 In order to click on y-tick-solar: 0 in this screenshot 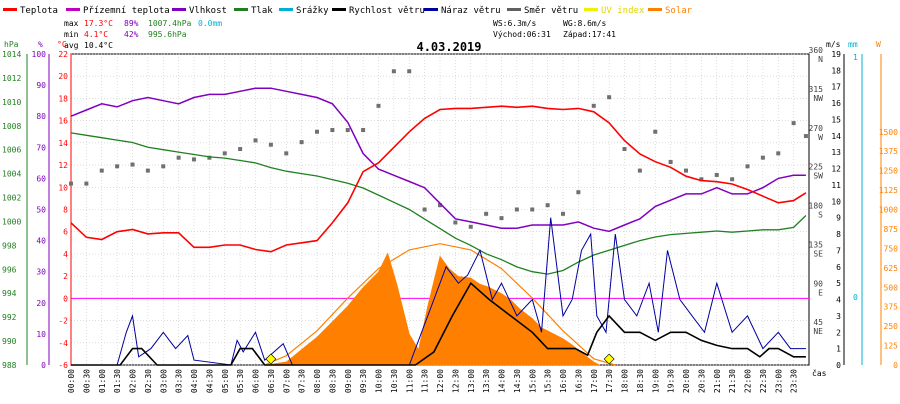, I will do `click(895, 365)`.